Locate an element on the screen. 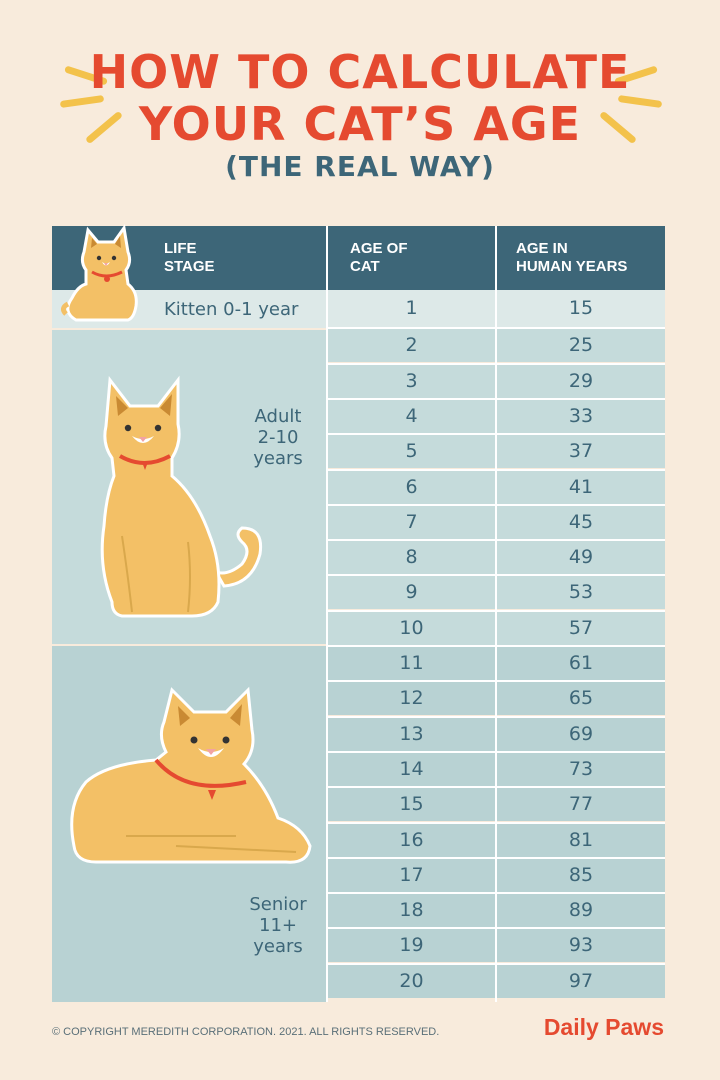  cell-human-years: 73 is located at coordinates (581, 768).